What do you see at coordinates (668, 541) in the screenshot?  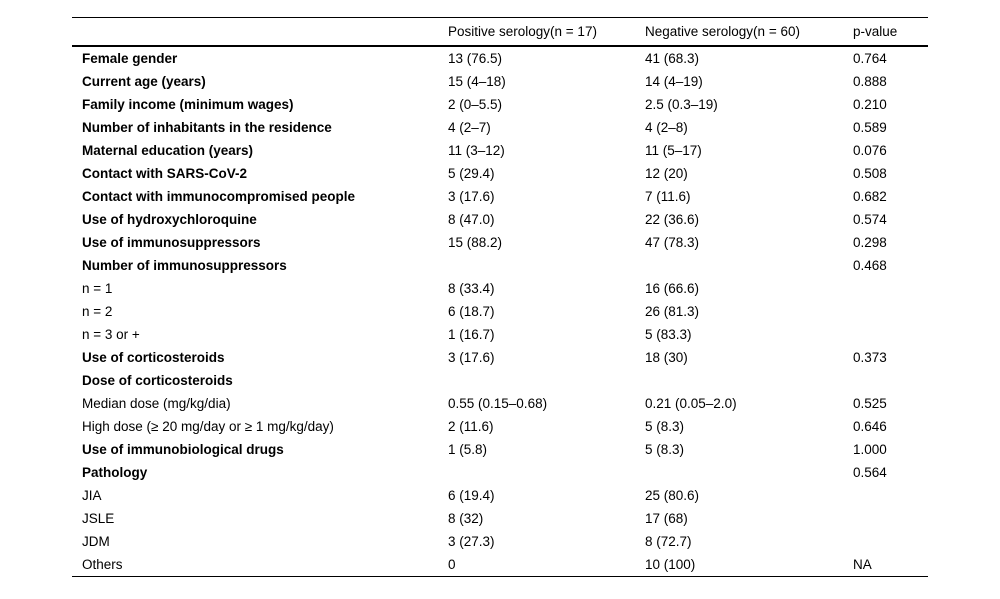 I see `negative-serology-value: 8 (72.7)` at bounding box center [668, 541].